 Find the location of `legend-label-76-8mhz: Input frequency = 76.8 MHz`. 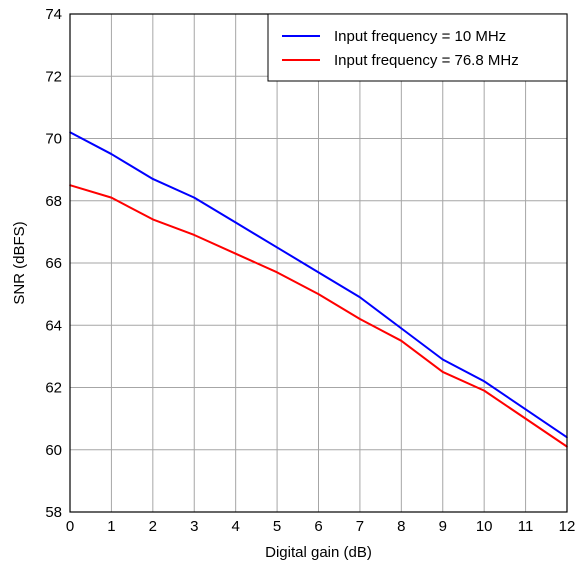

legend-label-76-8mhz: Input frequency = 76.8 MHz is located at coordinates (426, 60).